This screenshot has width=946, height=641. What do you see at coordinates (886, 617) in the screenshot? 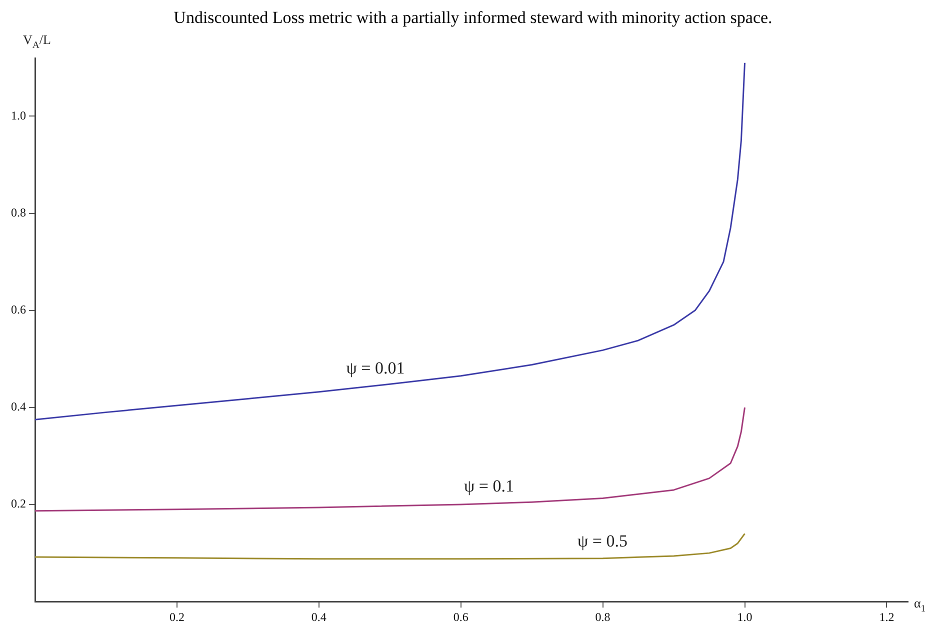
I see `x-tick-label: 1.2` at bounding box center [886, 617].